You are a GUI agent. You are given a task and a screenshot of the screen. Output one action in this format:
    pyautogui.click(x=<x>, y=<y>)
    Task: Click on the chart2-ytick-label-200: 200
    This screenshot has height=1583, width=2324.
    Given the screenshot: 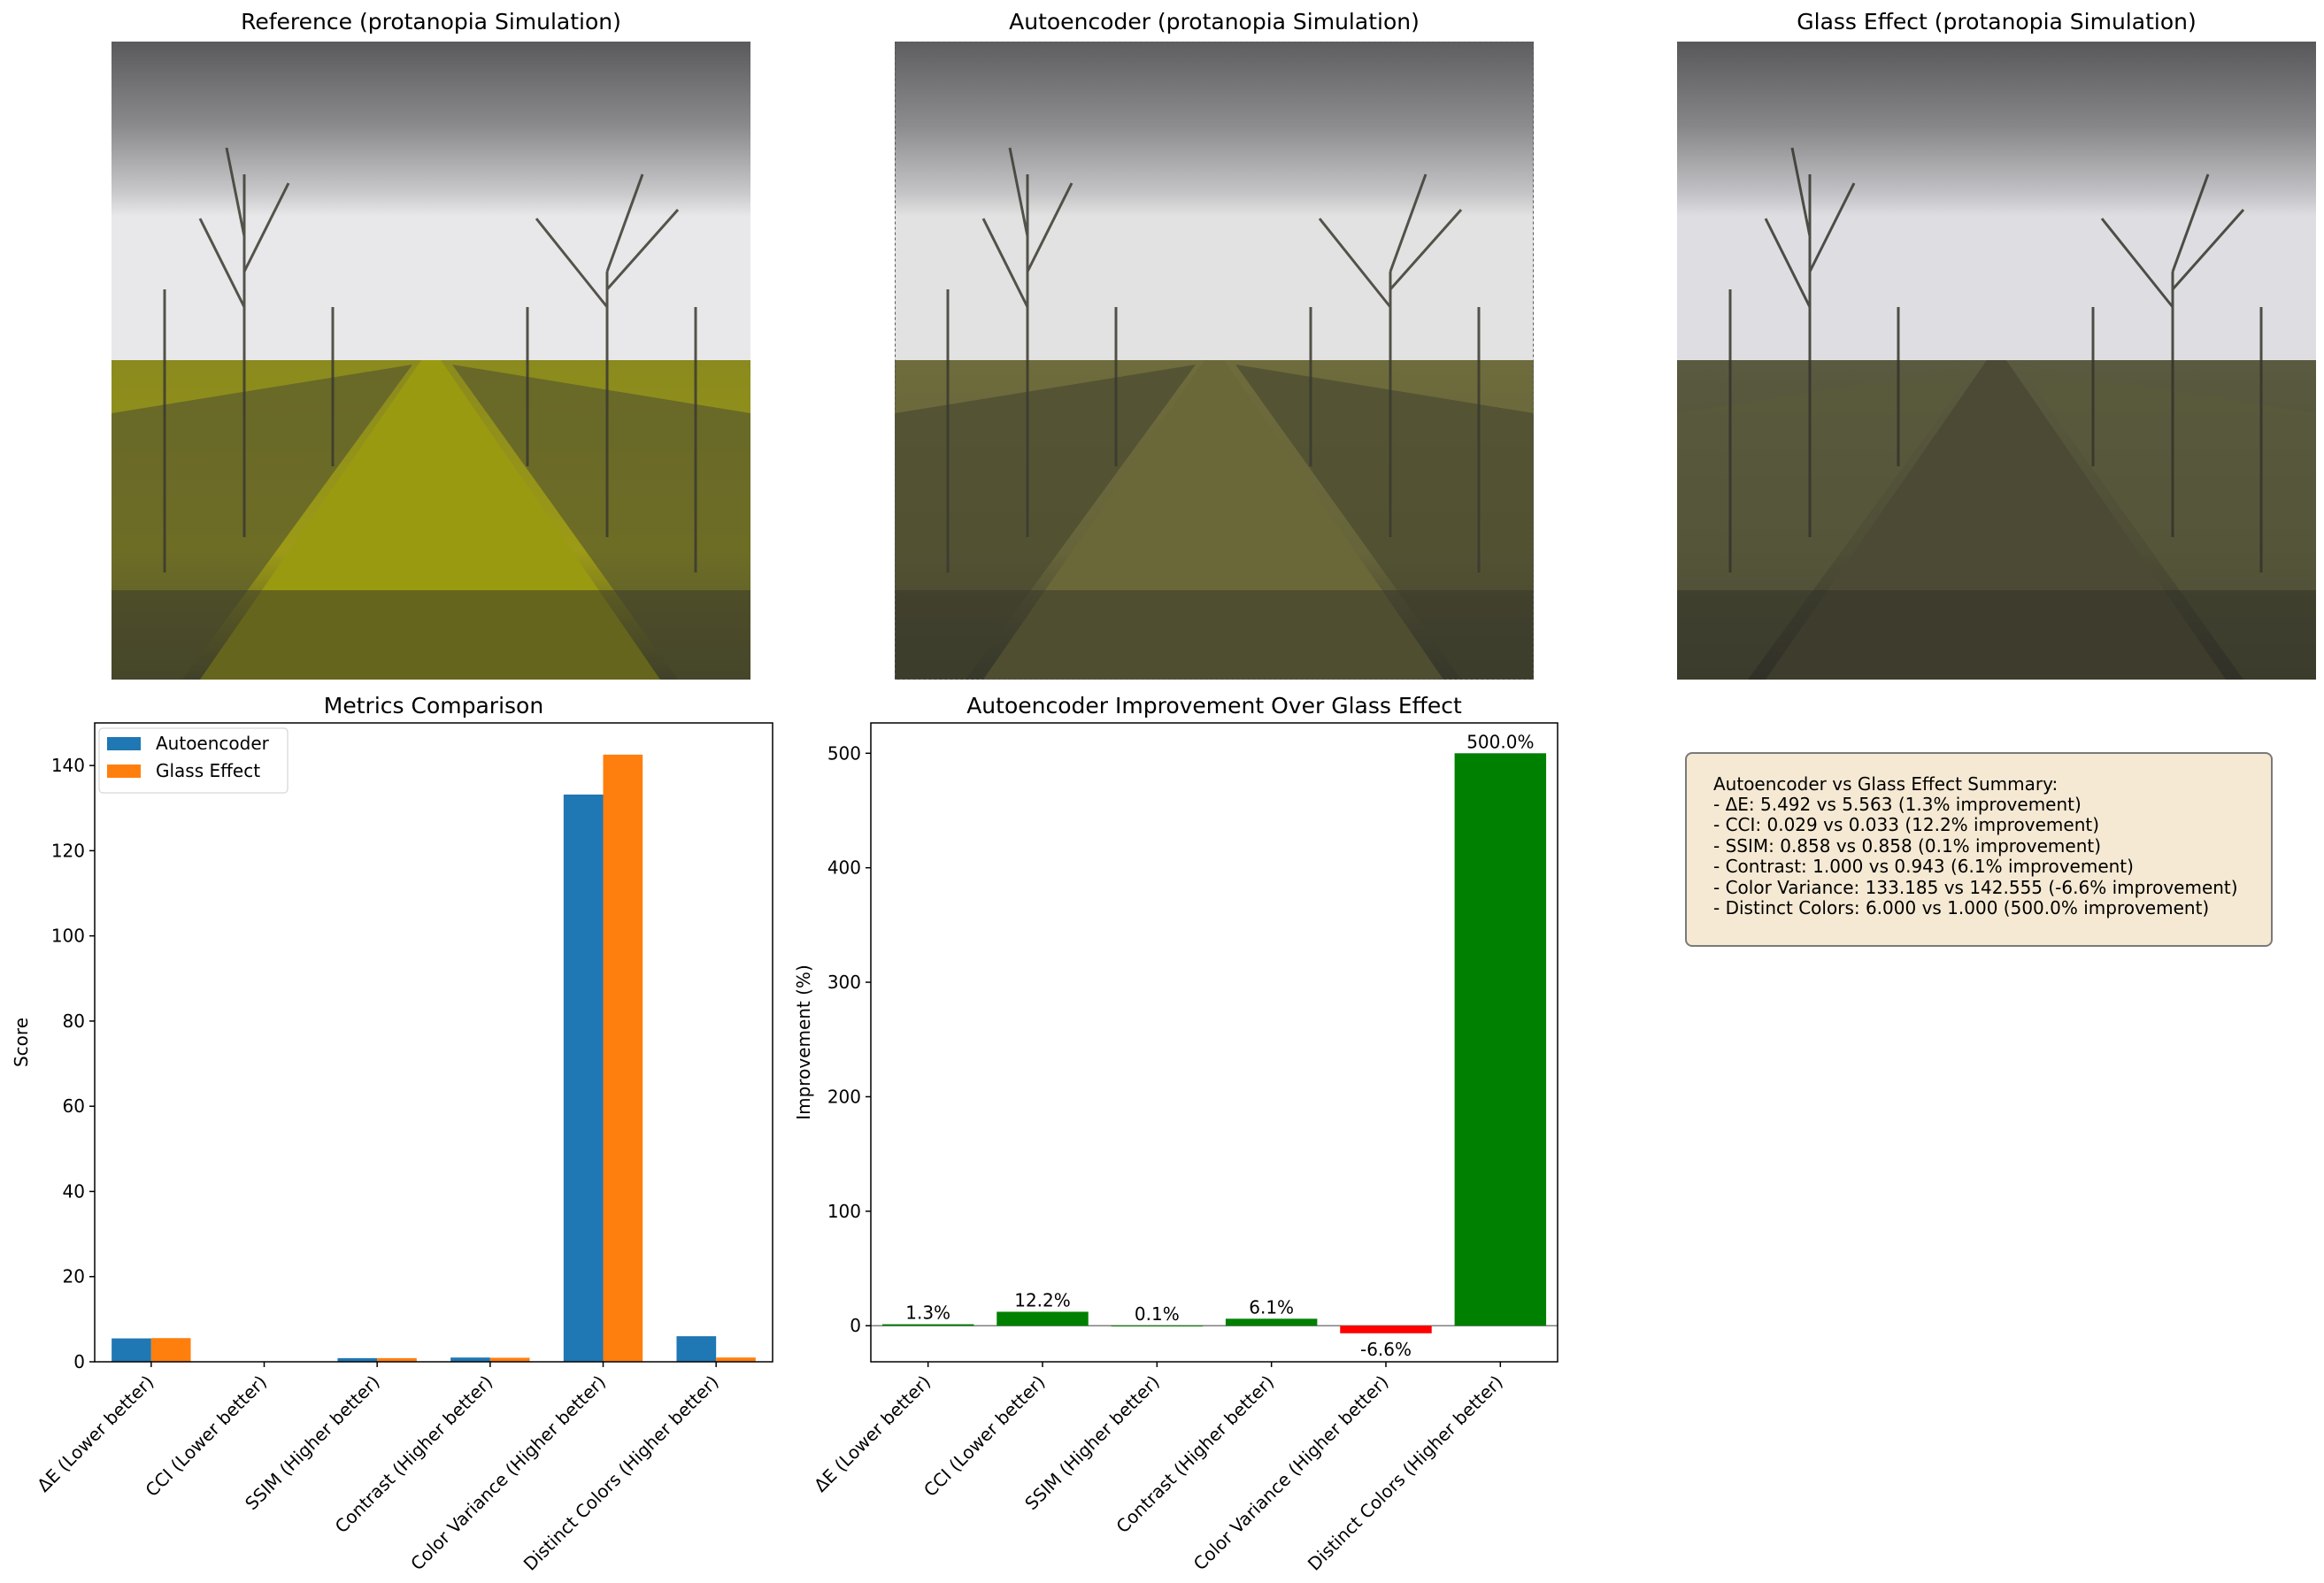 What is the action you would take?
    pyautogui.click(x=844, y=1096)
    